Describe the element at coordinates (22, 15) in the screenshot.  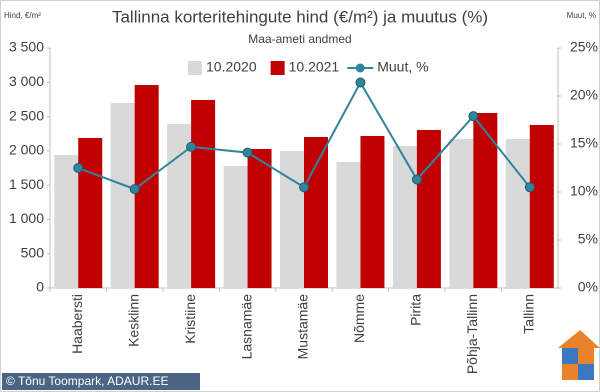
I see `y-axis-title: Hind, €/m²` at that location.